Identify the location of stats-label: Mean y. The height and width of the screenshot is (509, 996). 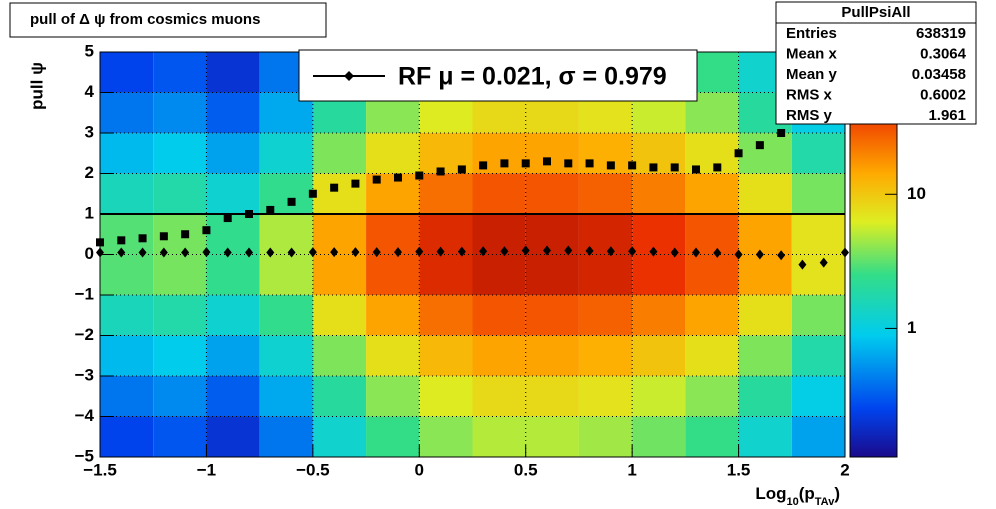
(812, 74).